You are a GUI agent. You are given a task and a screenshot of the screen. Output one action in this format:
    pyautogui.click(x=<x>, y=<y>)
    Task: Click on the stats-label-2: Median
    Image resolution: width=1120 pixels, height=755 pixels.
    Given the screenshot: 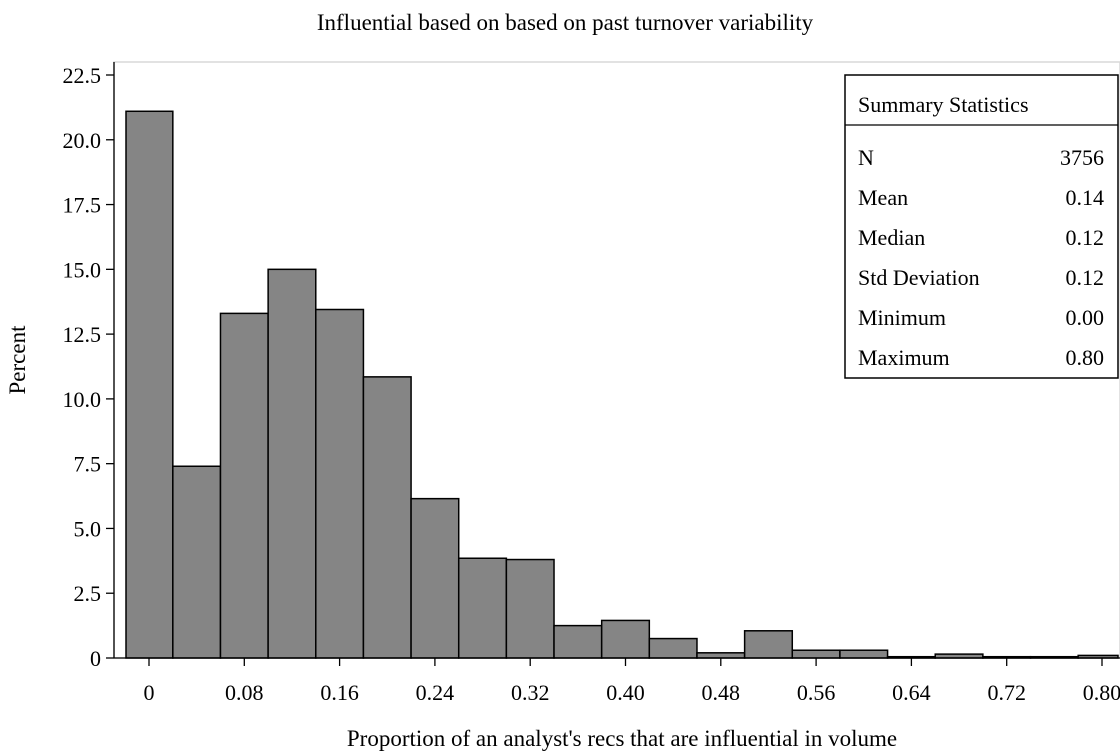 What is the action you would take?
    pyautogui.click(x=891, y=237)
    